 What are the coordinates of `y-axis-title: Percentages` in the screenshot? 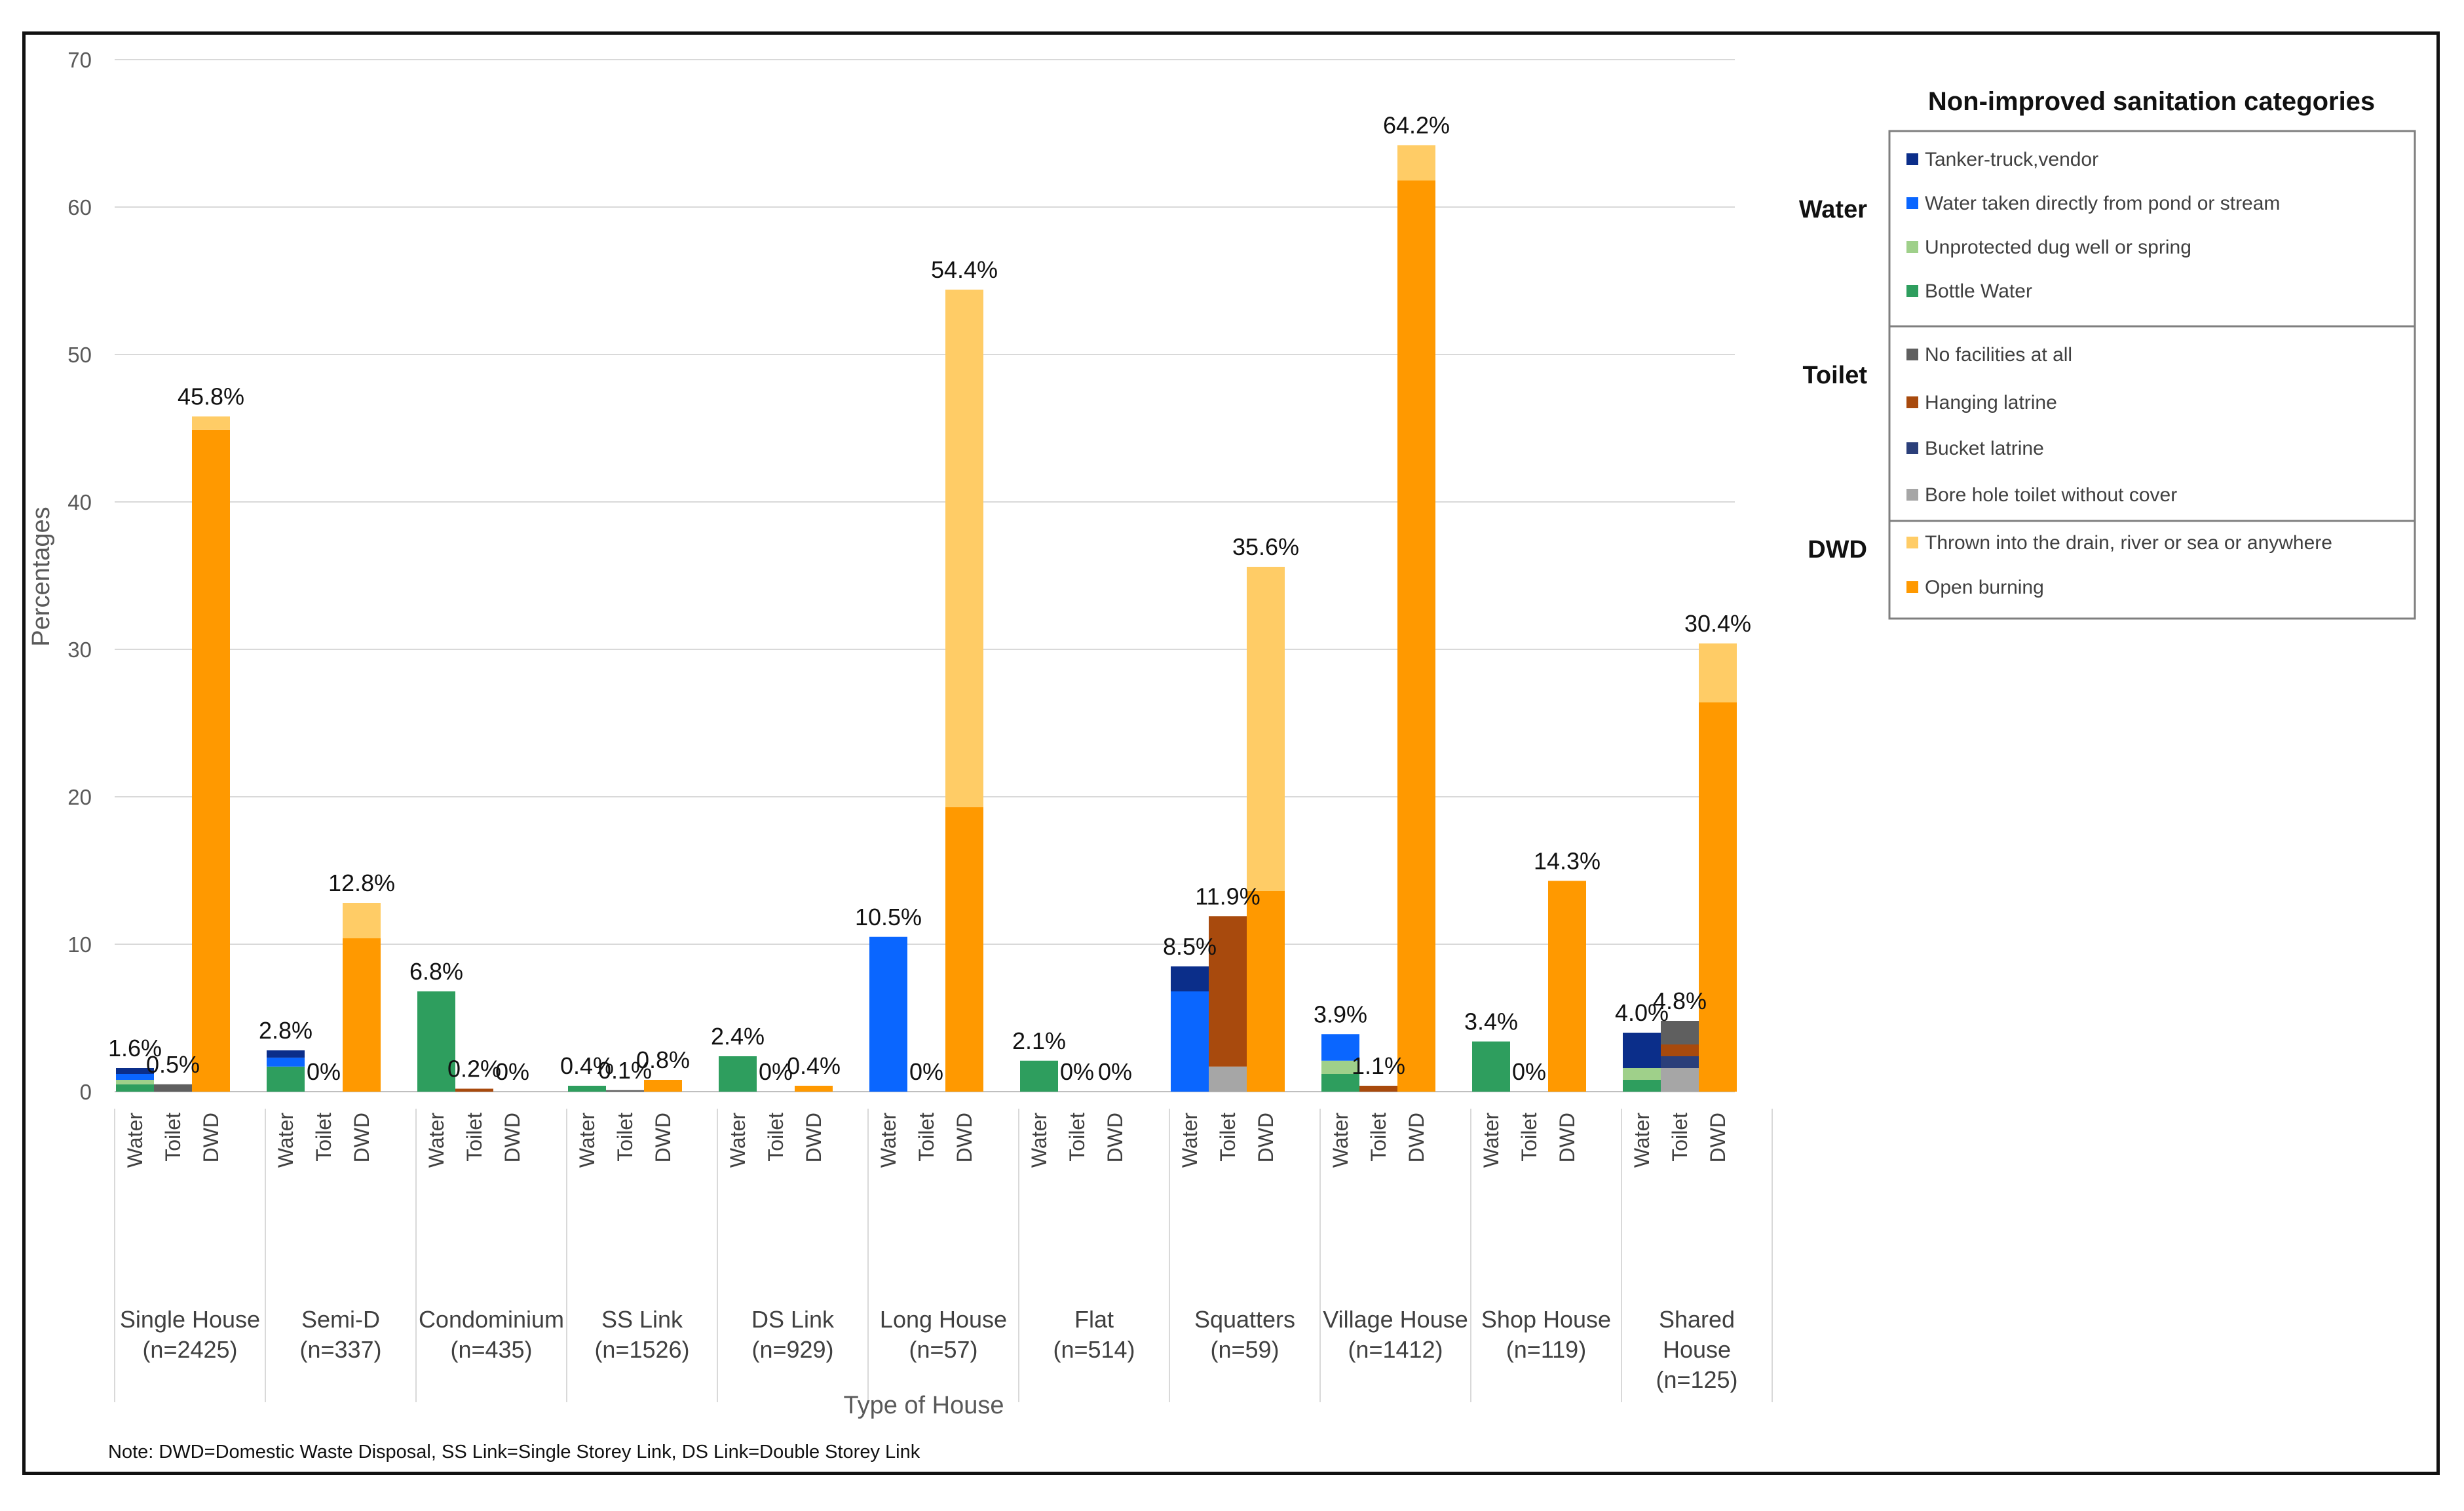 It's located at (41, 576).